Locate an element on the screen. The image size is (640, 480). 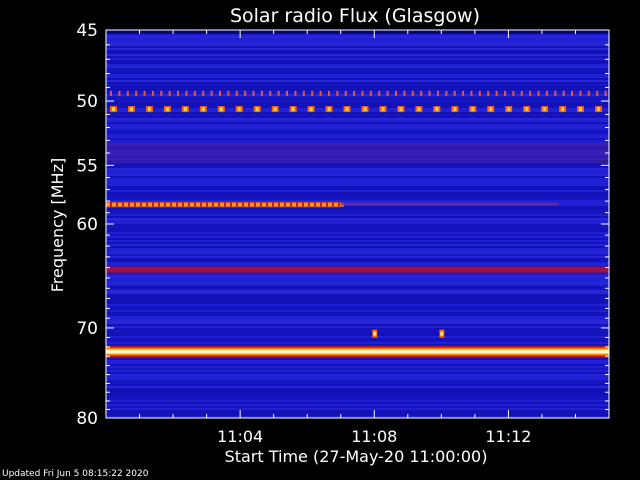
top-edge-shade is located at coordinates (357, 32).